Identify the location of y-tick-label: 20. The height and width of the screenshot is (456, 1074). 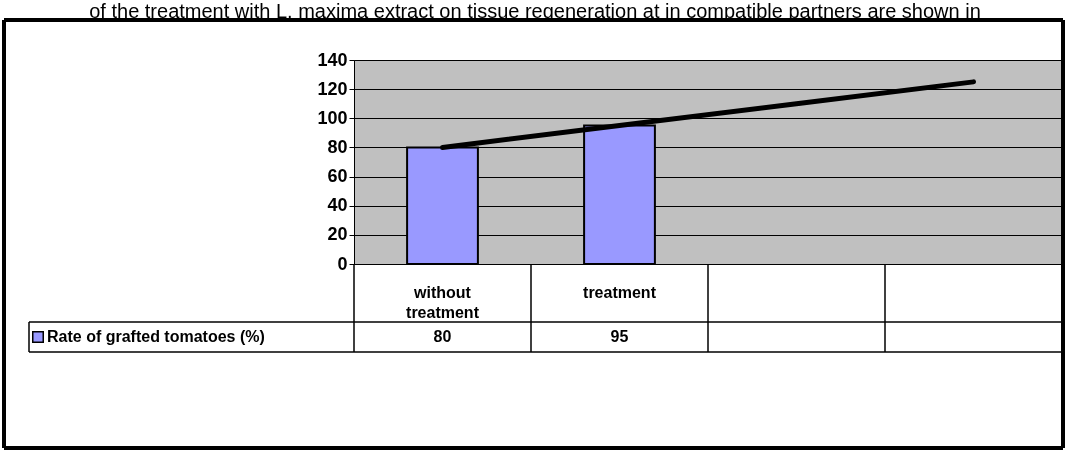
(337, 234).